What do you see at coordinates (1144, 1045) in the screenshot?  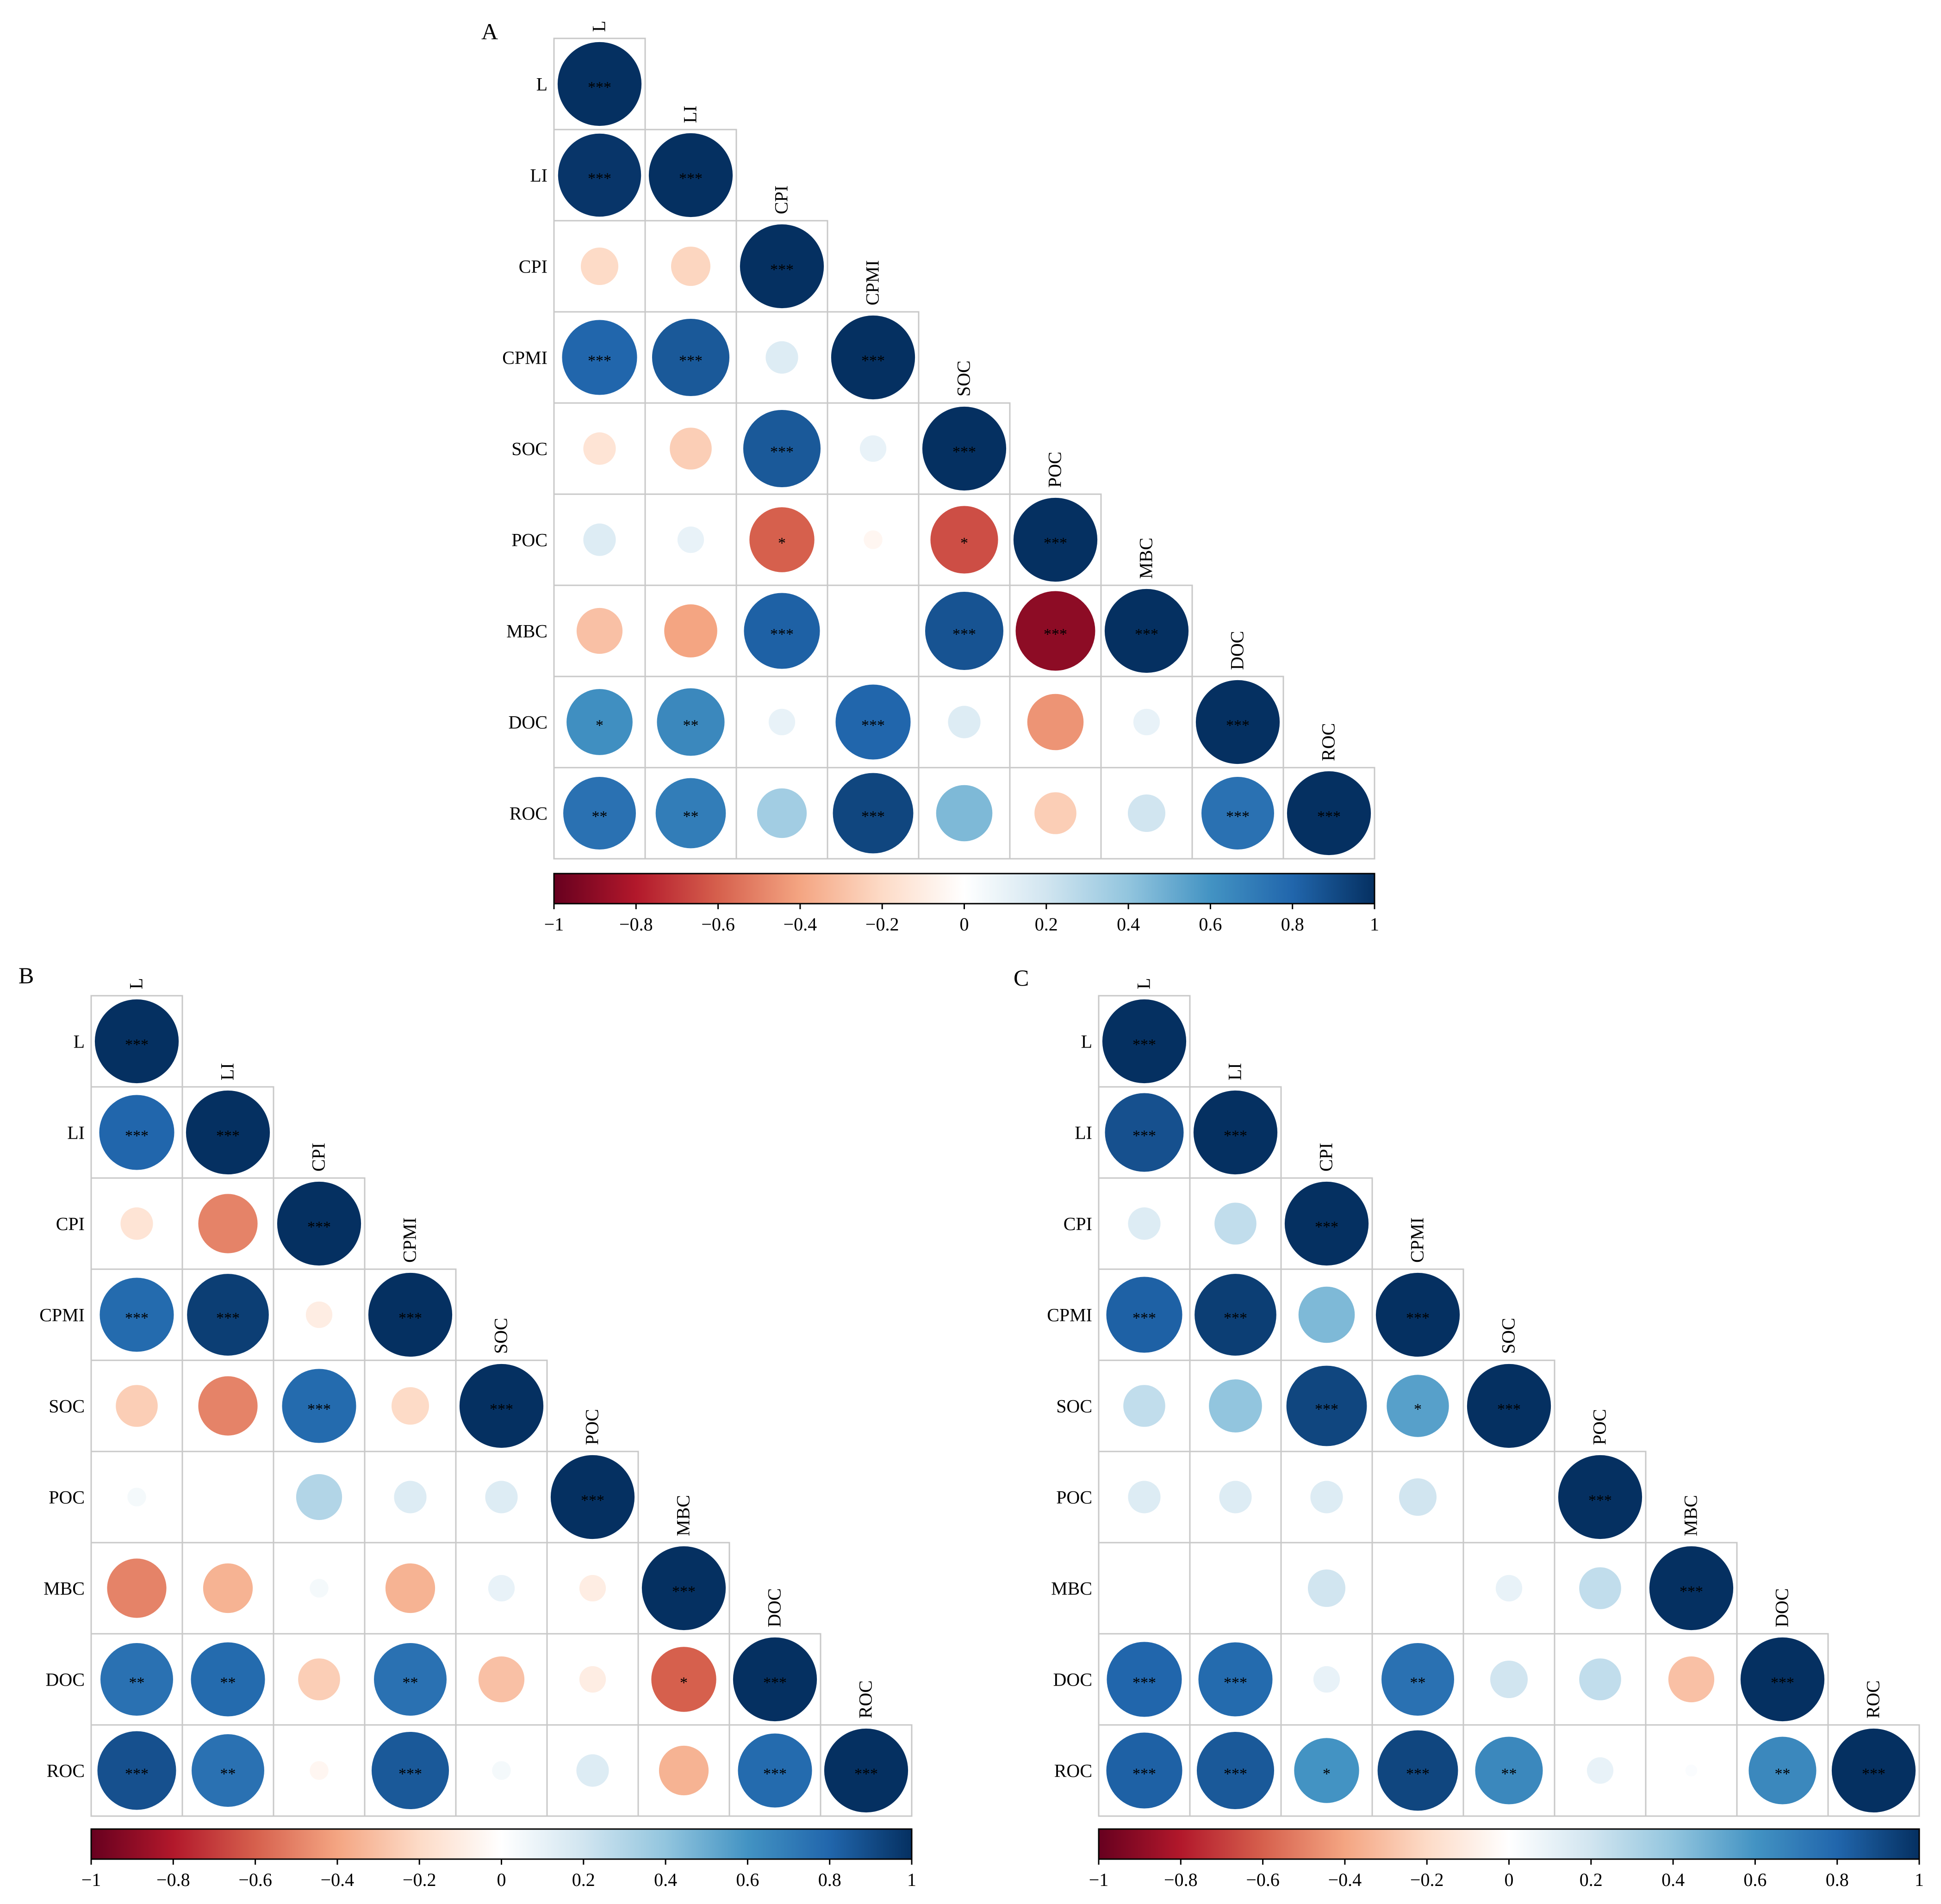 I see `sig-label-p2-0-0: ***` at bounding box center [1144, 1045].